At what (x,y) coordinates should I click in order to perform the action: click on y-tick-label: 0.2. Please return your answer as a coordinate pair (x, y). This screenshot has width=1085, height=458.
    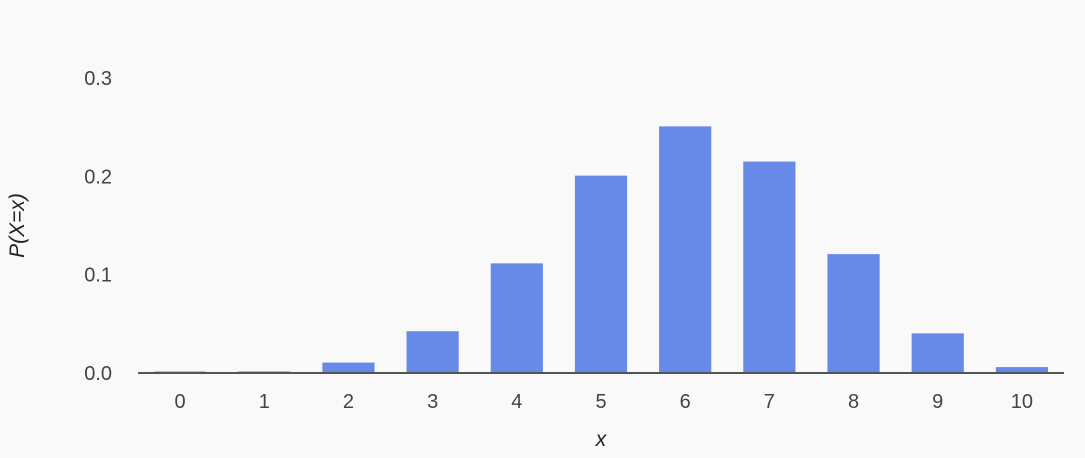
    Looking at the image, I should click on (98, 177).